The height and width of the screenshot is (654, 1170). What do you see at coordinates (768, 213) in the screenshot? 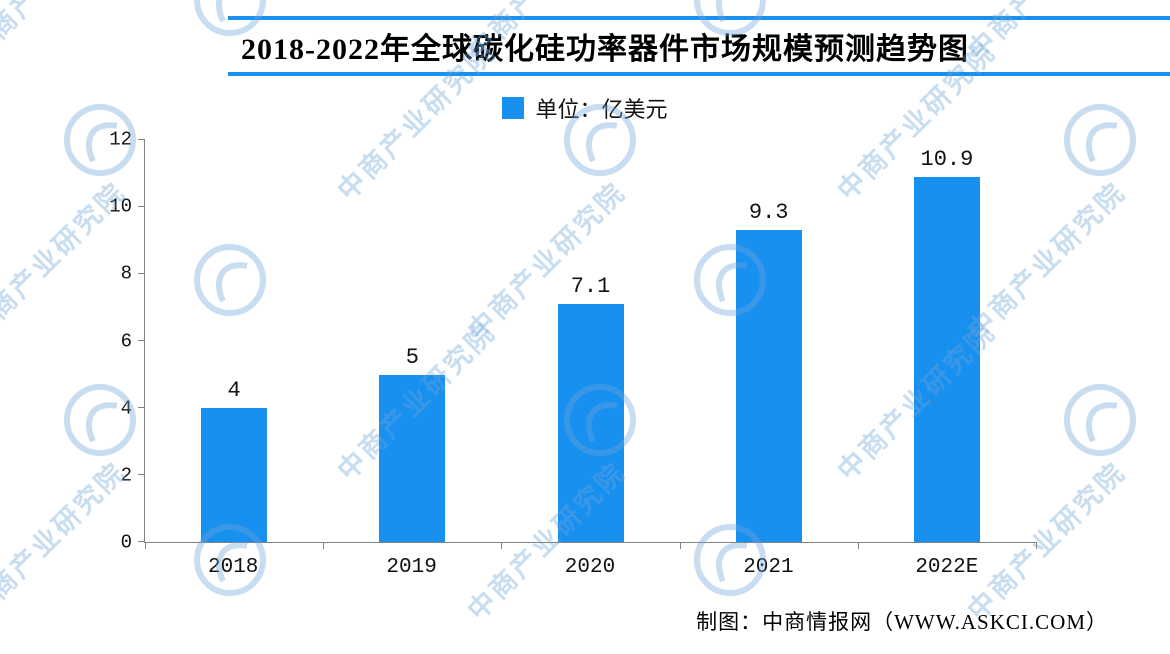
I see `bar-value-label: 9.3` at bounding box center [768, 213].